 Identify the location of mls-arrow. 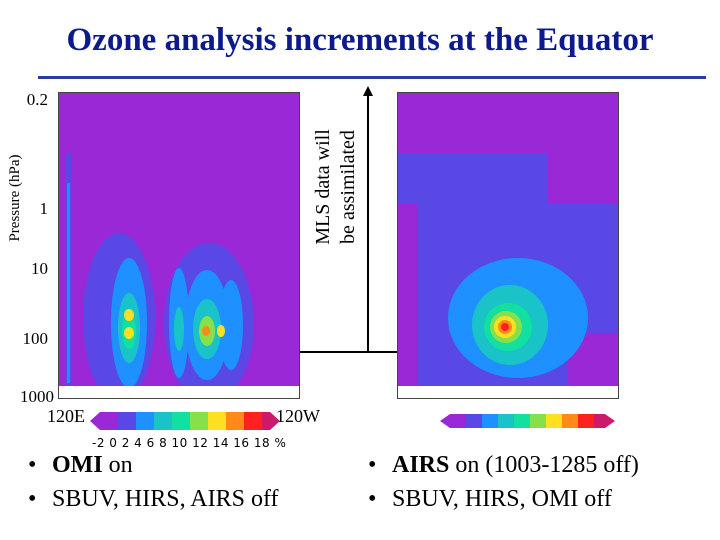
(354, 219).